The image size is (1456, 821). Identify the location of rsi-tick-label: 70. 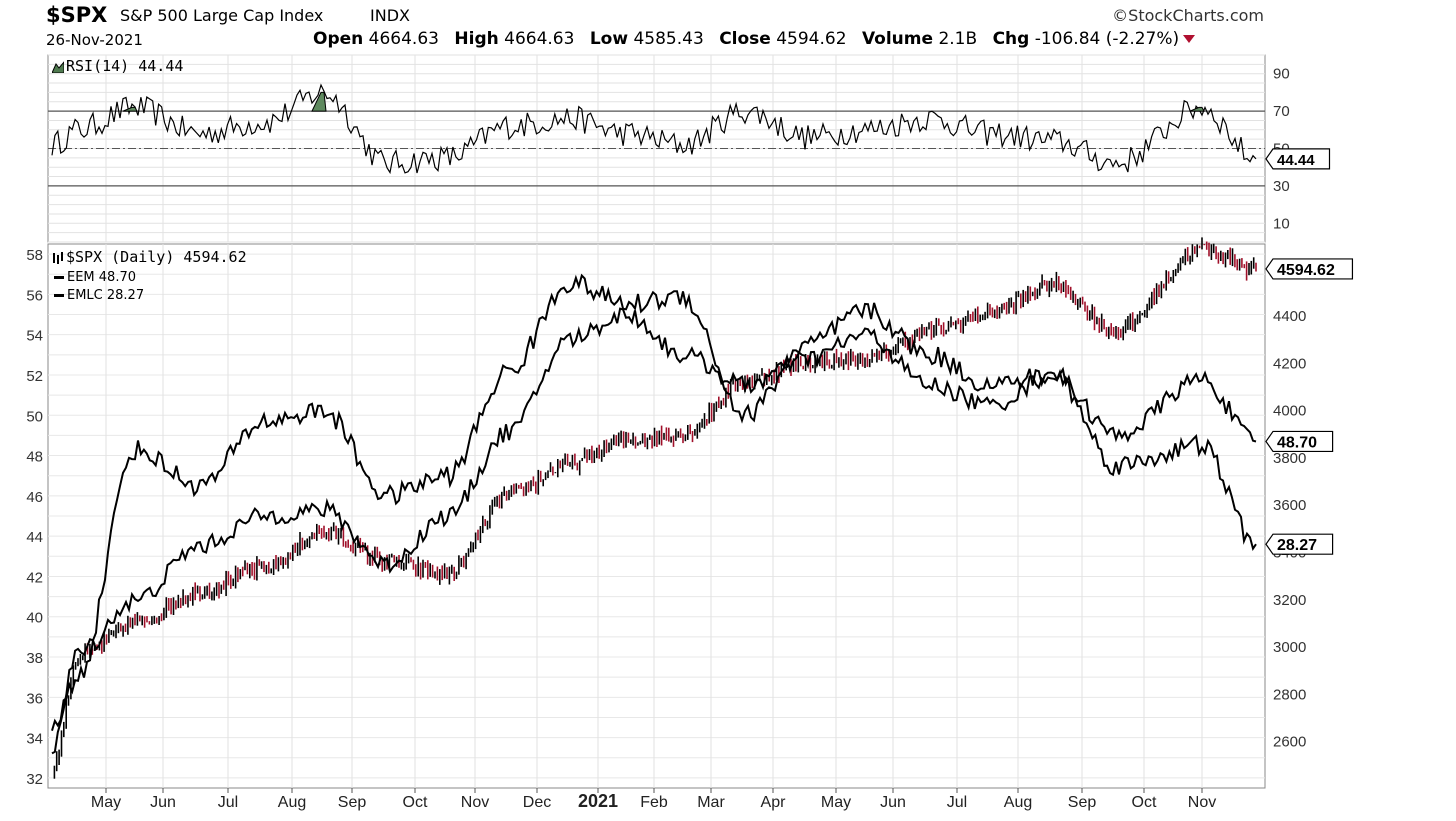
(1281, 111).